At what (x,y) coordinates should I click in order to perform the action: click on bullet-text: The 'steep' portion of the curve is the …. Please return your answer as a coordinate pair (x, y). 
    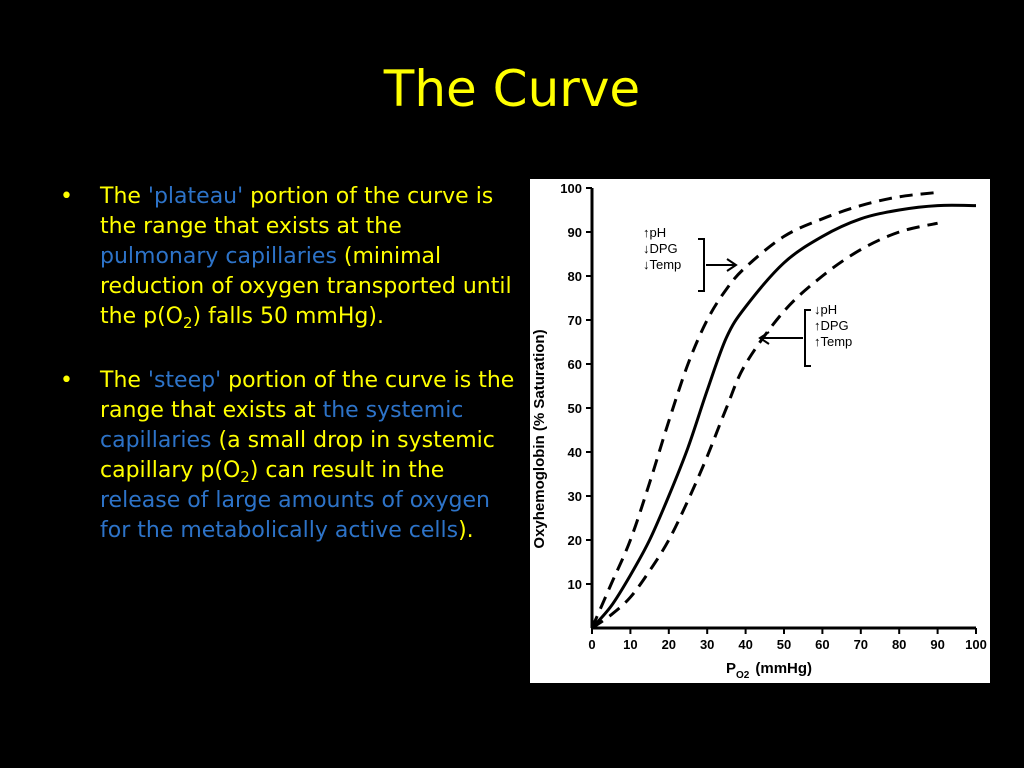
    Looking at the image, I should click on (307, 455).